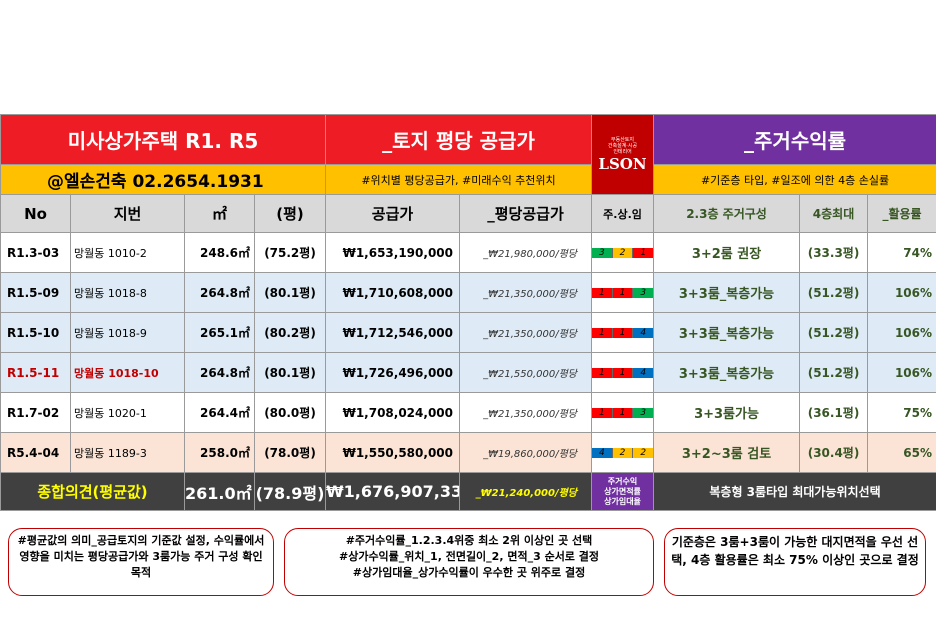  I want to click on cell-plan: 3+3룸가능, so click(727, 412).